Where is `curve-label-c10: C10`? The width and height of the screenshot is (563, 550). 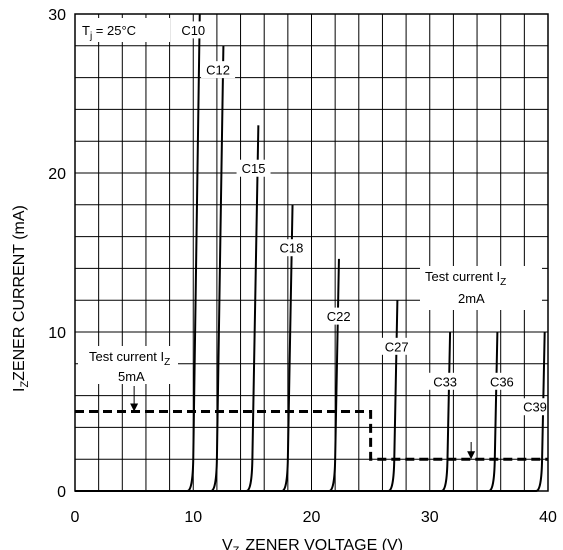
curve-label-c10: C10 is located at coordinates (193, 30).